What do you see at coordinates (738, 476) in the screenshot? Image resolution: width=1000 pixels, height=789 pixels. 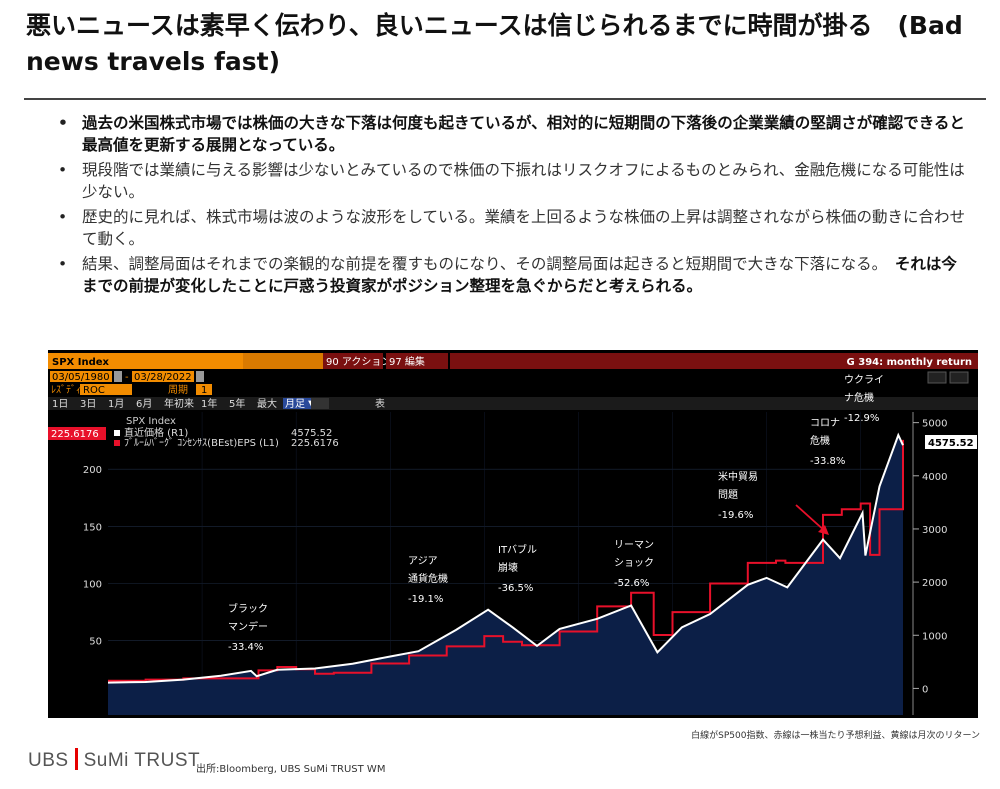 I see `annotation-label: 米中貿易` at bounding box center [738, 476].